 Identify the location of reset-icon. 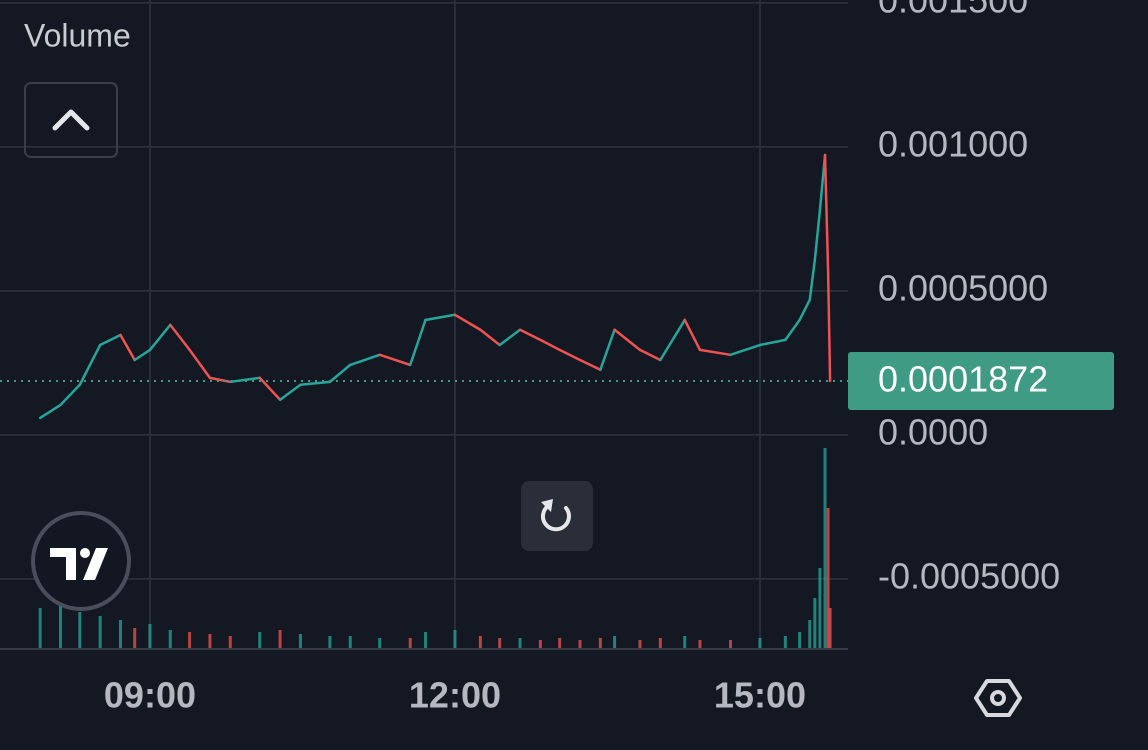
(555, 518).